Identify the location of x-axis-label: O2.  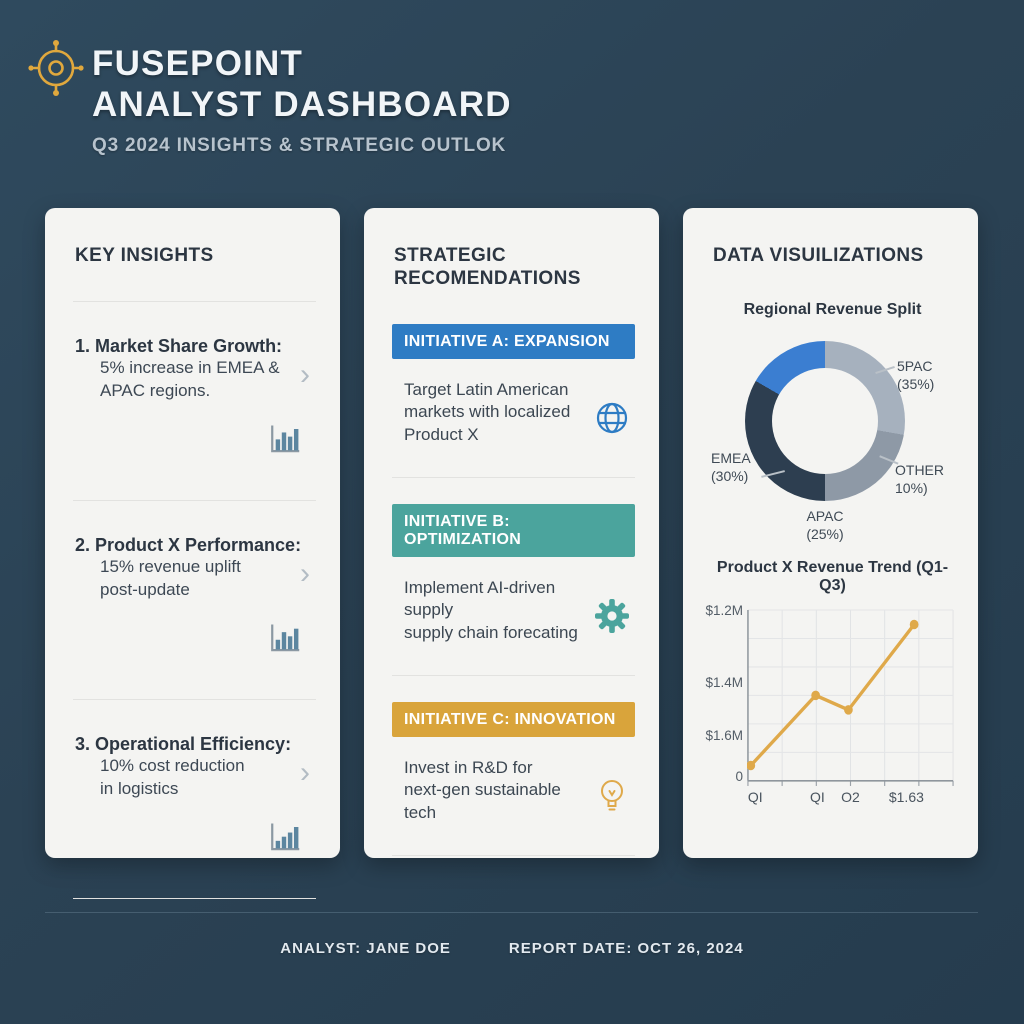
(850, 797).